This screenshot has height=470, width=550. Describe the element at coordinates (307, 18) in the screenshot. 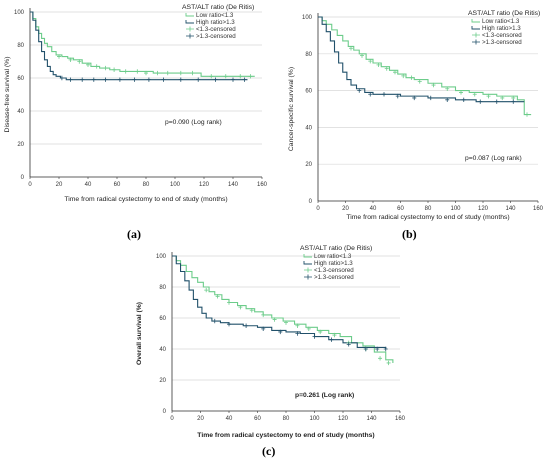

I see `chart-b-y-tick-label: 100` at that location.